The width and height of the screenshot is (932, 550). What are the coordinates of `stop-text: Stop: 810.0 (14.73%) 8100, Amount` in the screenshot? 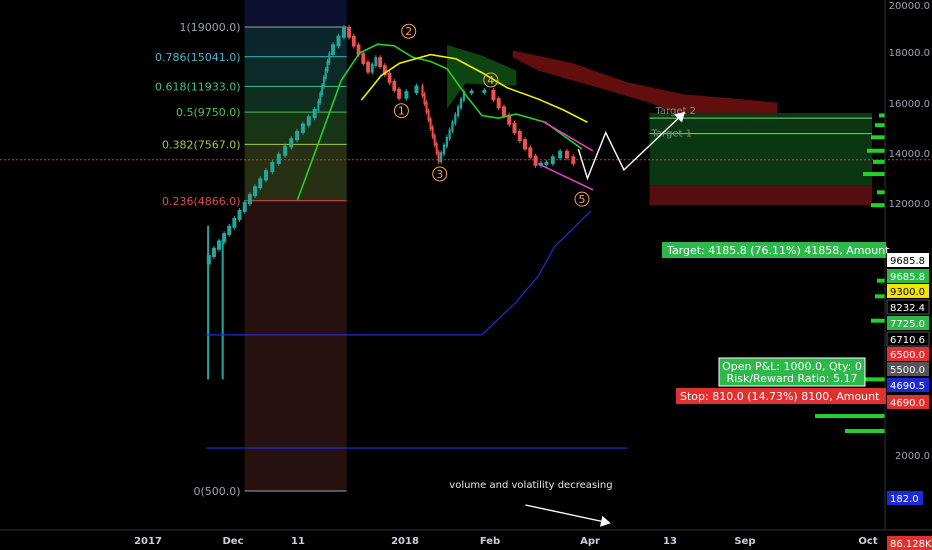 It's located at (780, 396).